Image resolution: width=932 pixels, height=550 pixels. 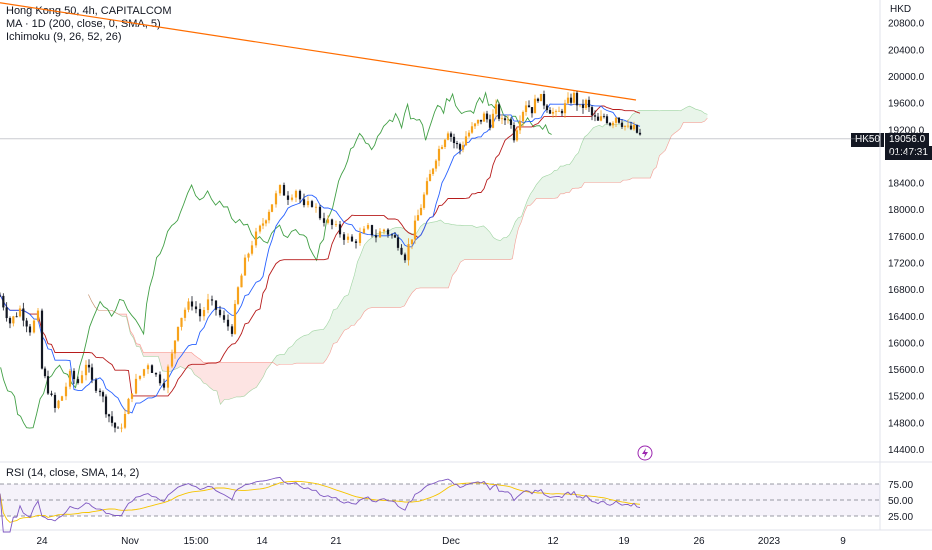 I want to click on price-axis-currency: HKD, so click(x=900, y=9).